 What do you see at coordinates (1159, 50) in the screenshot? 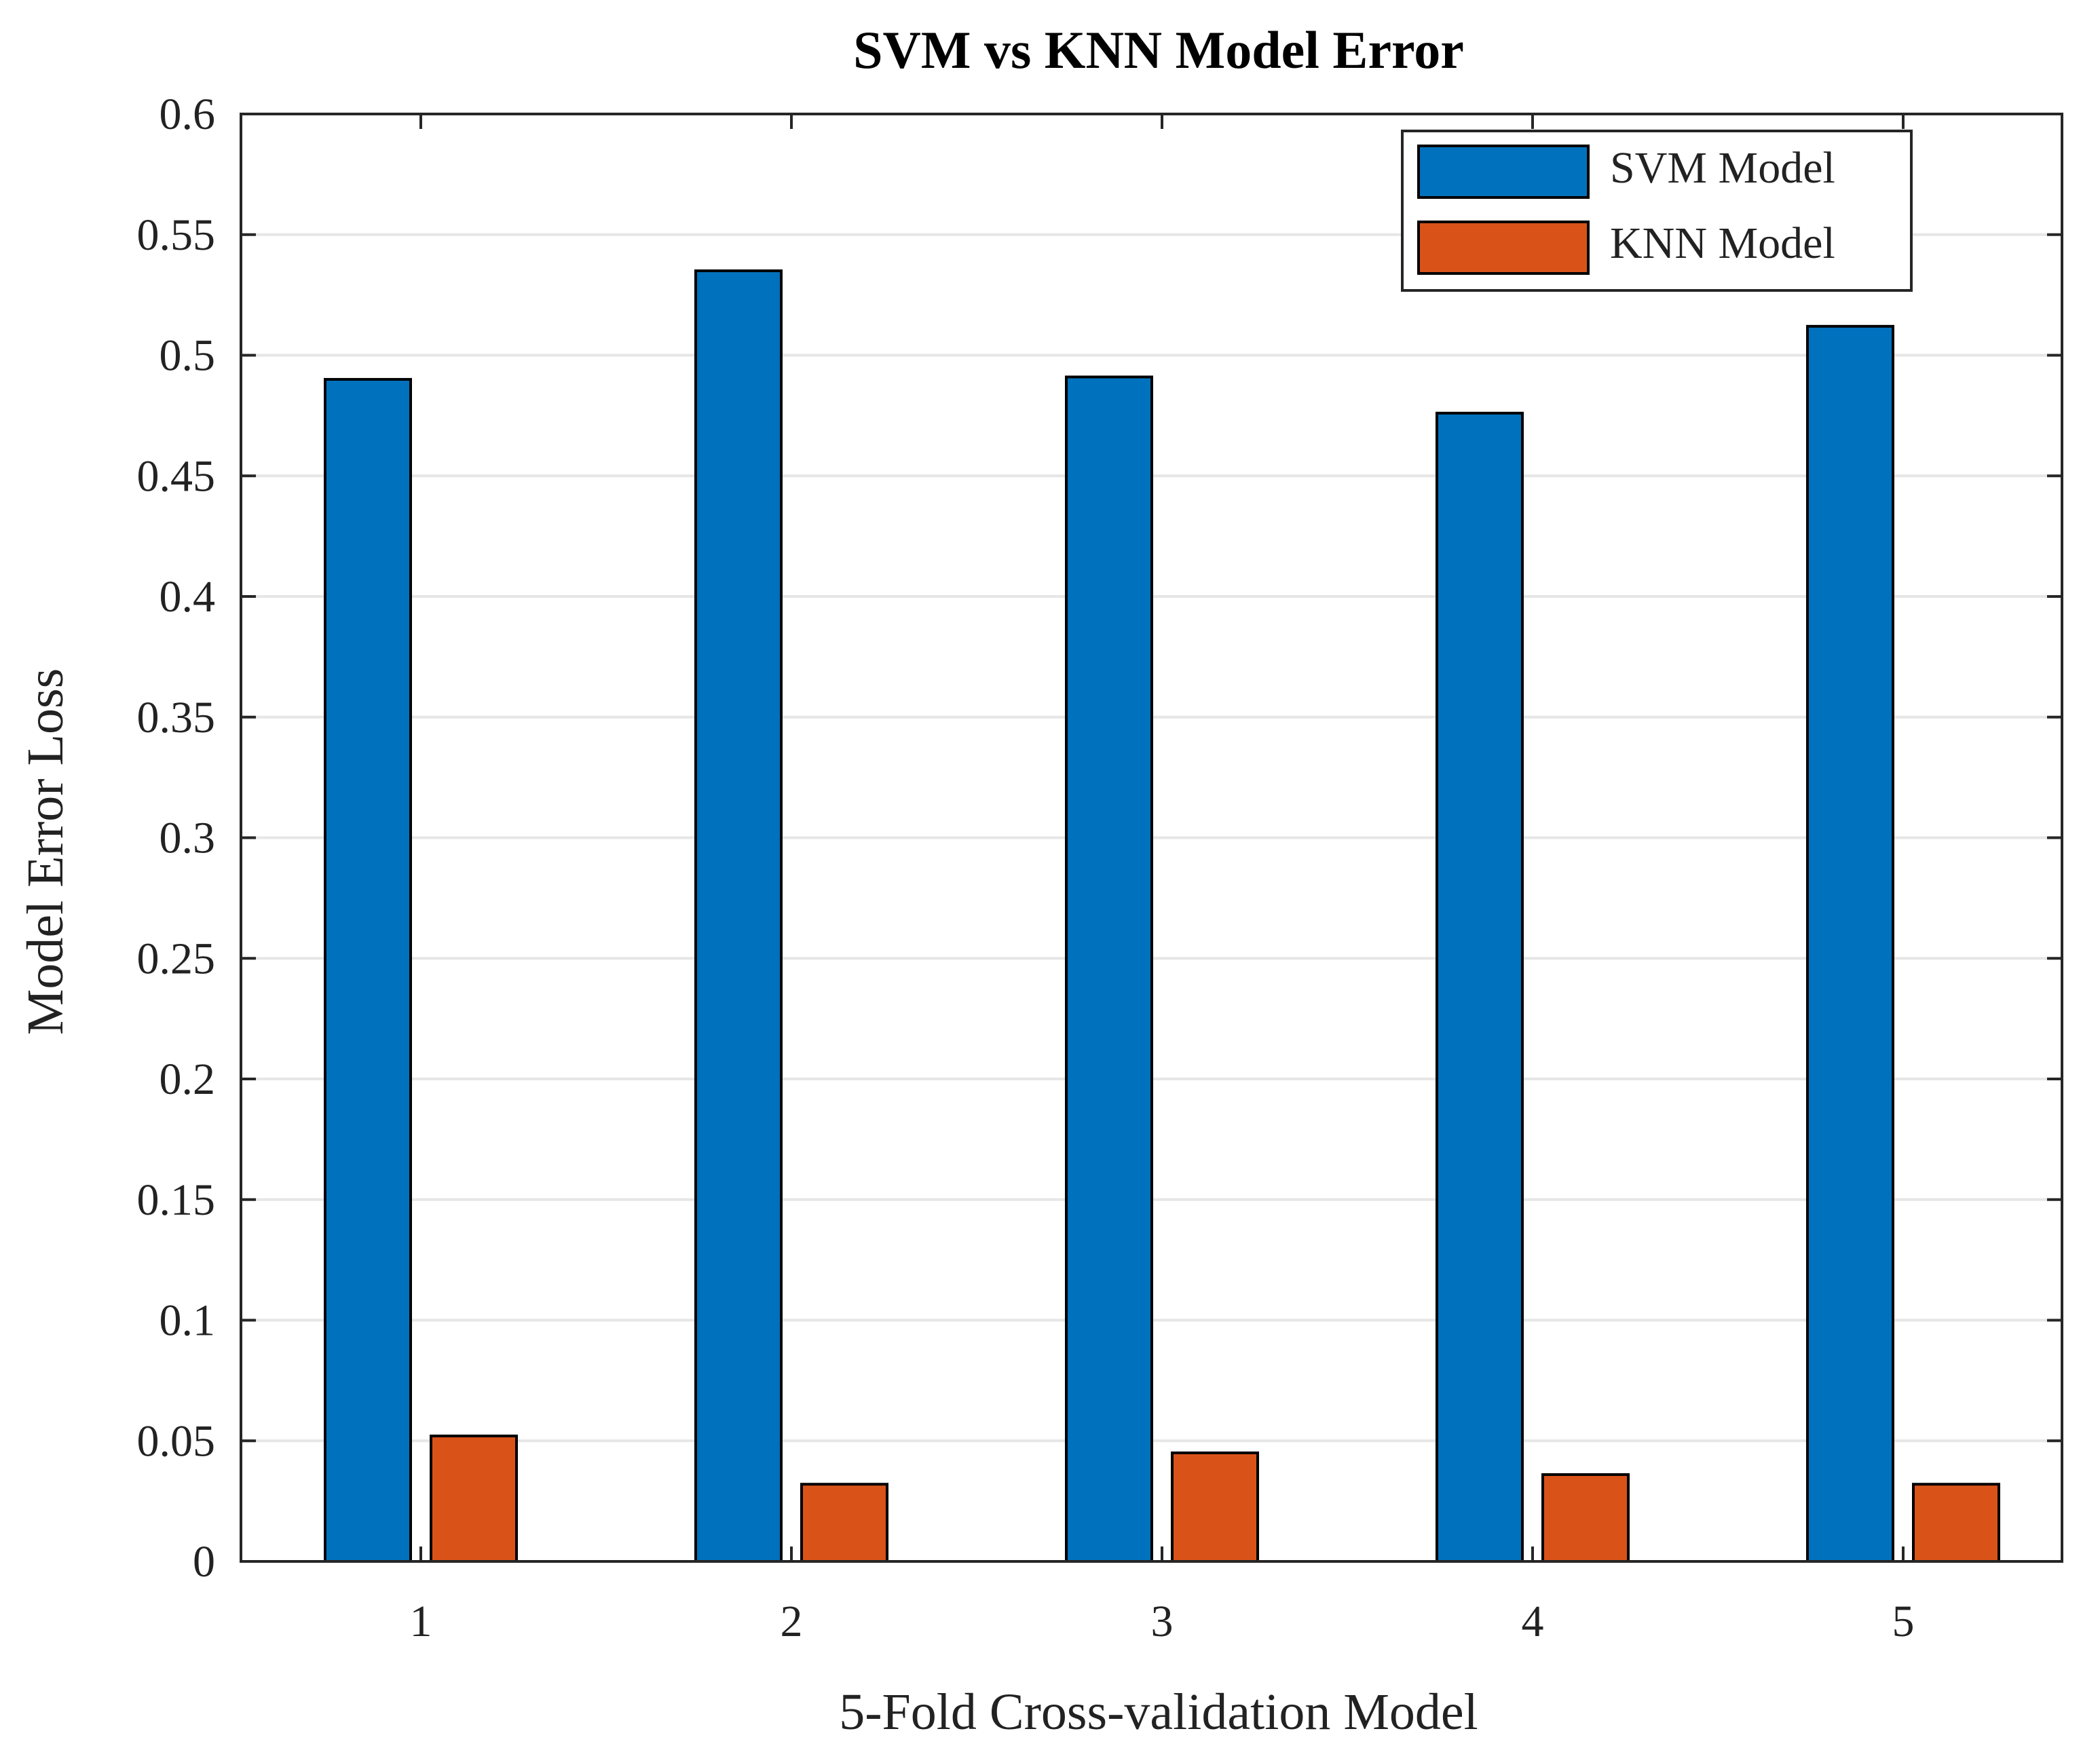
I see `chart-title: SVM vs KNN Model Error` at bounding box center [1159, 50].